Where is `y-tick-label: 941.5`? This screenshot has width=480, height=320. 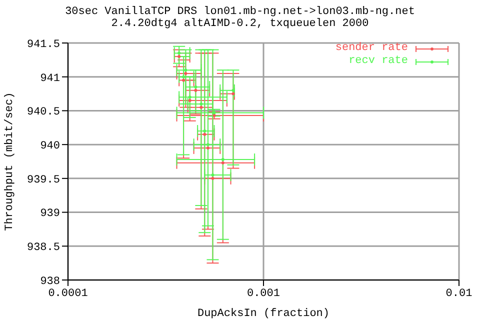
y-tick-label: 941.5 is located at coordinates (43, 44).